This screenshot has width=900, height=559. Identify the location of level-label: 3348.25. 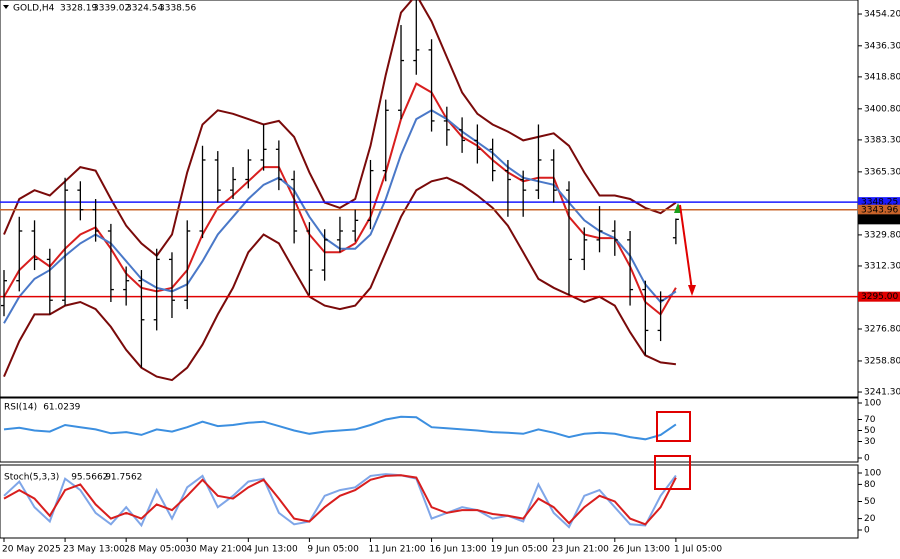
(879, 203).